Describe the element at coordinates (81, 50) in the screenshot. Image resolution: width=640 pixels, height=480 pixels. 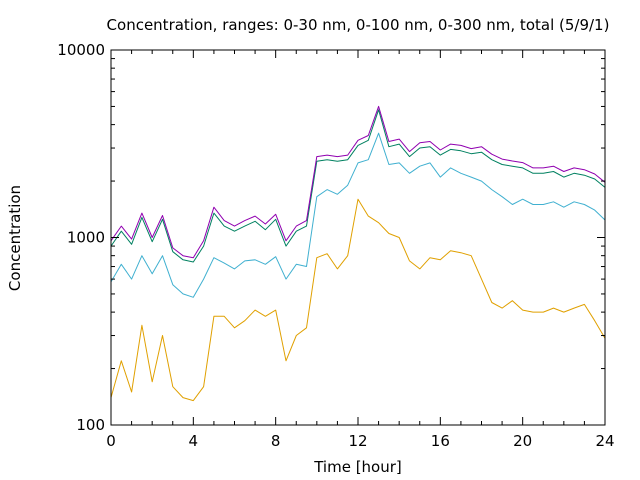
I see `y-tick-label: 10000` at that location.